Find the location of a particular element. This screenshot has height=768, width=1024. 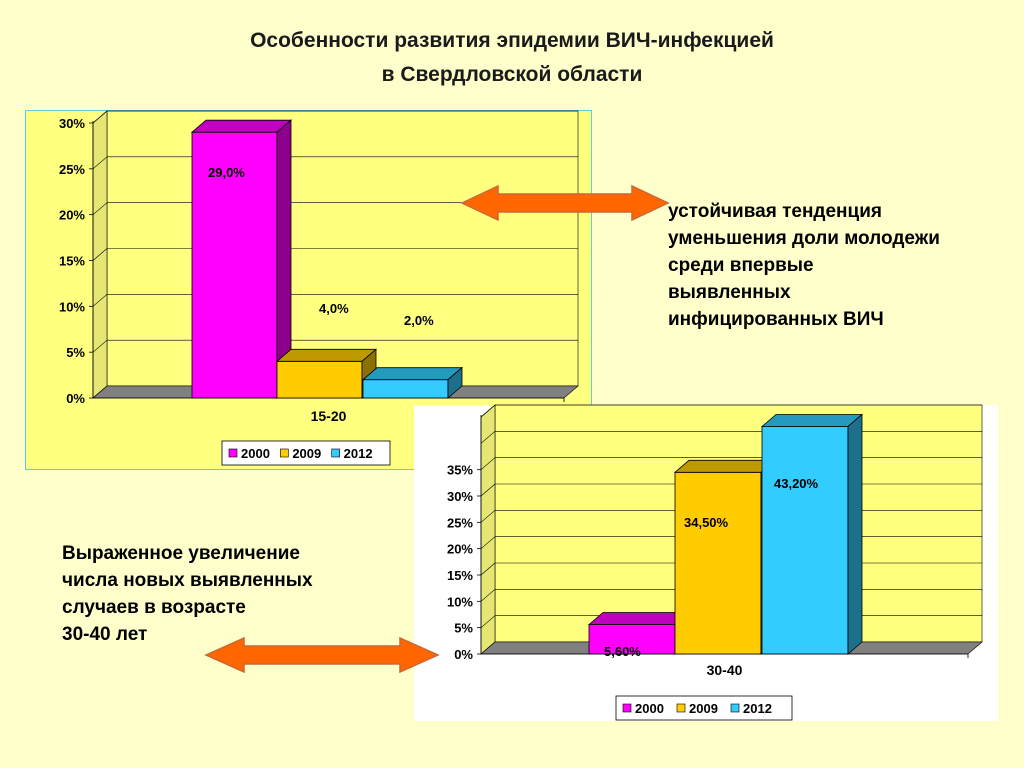

data-label-2012: 2,0% is located at coordinates (419, 320).